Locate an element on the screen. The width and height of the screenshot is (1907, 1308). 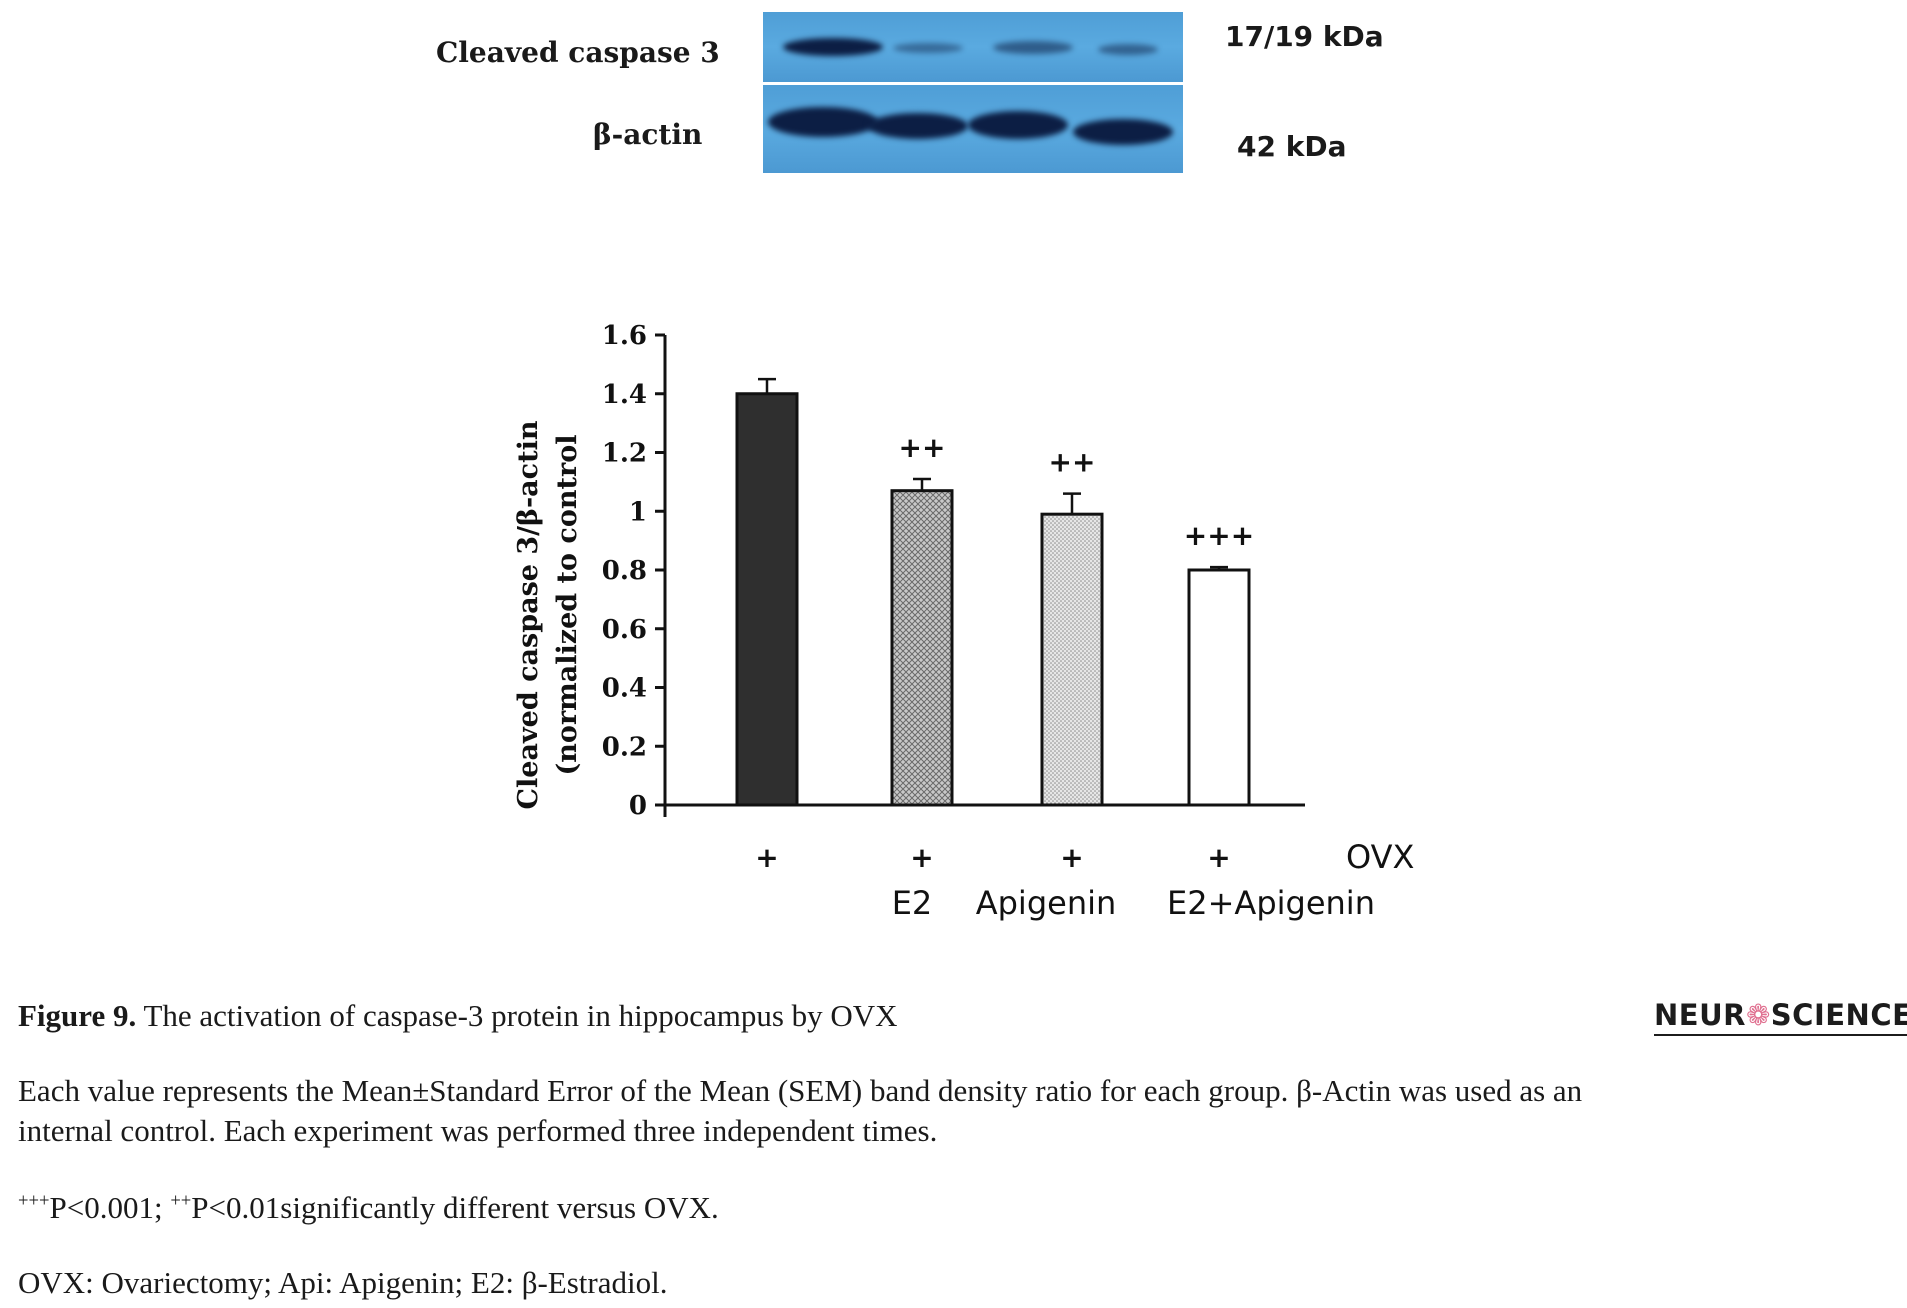
treatment-label-3: Apigenin is located at coordinates (1046, 903).